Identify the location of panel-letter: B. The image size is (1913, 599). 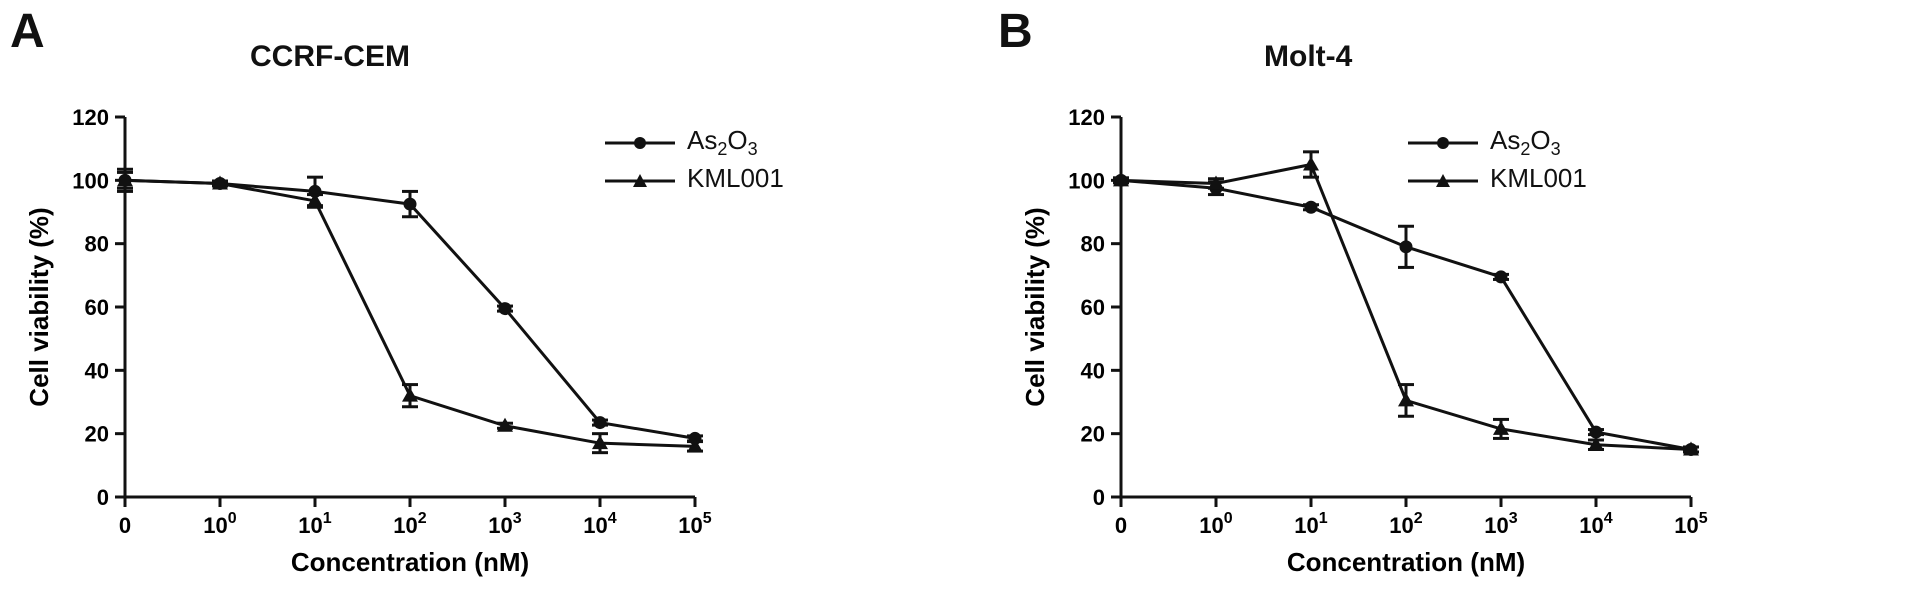
(1015, 31).